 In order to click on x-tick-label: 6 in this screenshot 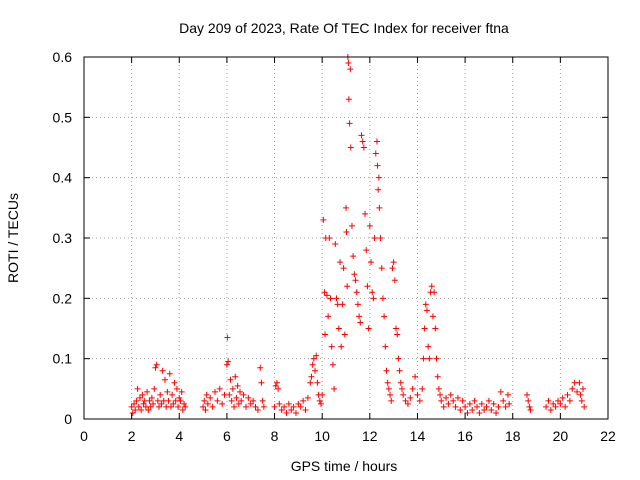, I will do `click(227, 436)`.